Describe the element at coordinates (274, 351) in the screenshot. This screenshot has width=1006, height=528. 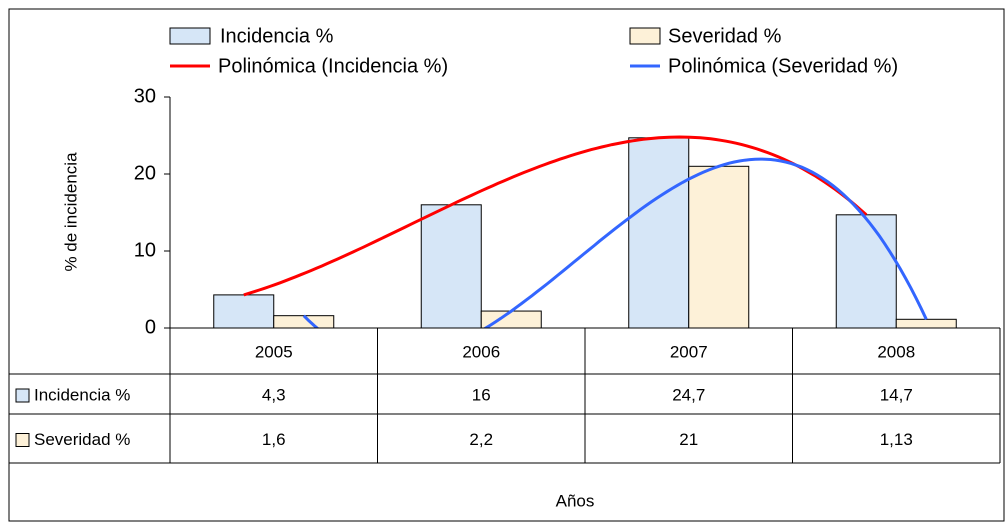
I see `x-tick-label: 2005` at that location.